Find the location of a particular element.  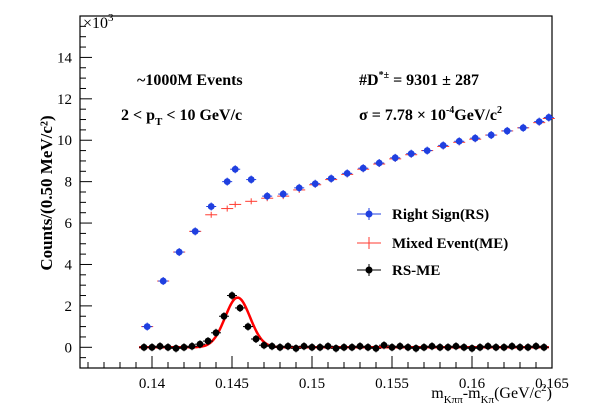

y-tick-label: 8 is located at coordinates (69, 183).